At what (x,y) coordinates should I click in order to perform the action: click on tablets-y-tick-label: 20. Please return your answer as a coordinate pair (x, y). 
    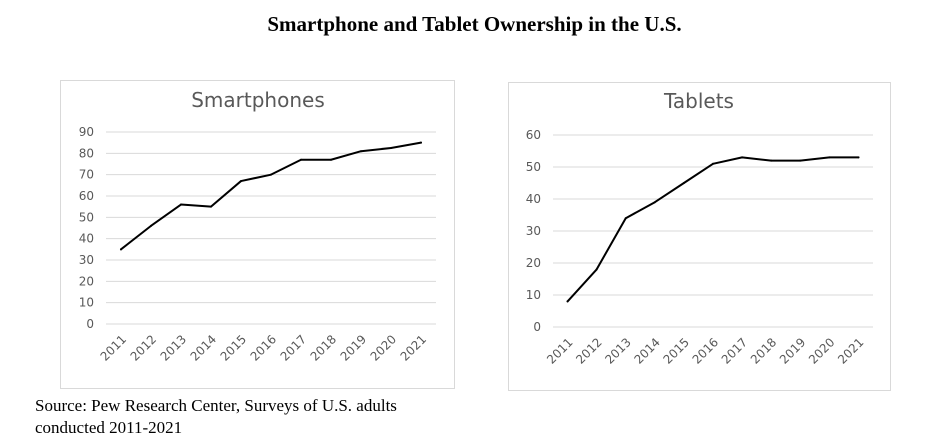
    Looking at the image, I should click on (533, 263).